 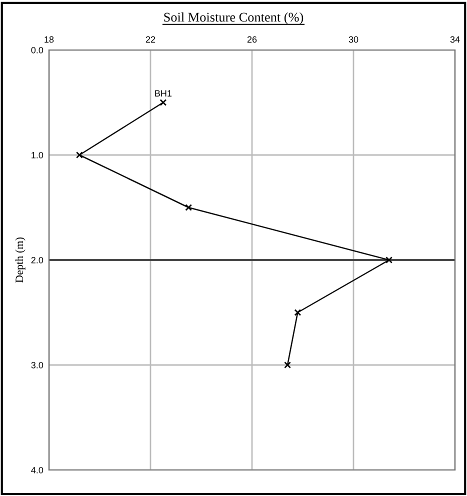 I want to click on series-label: BH1, so click(x=163, y=93).